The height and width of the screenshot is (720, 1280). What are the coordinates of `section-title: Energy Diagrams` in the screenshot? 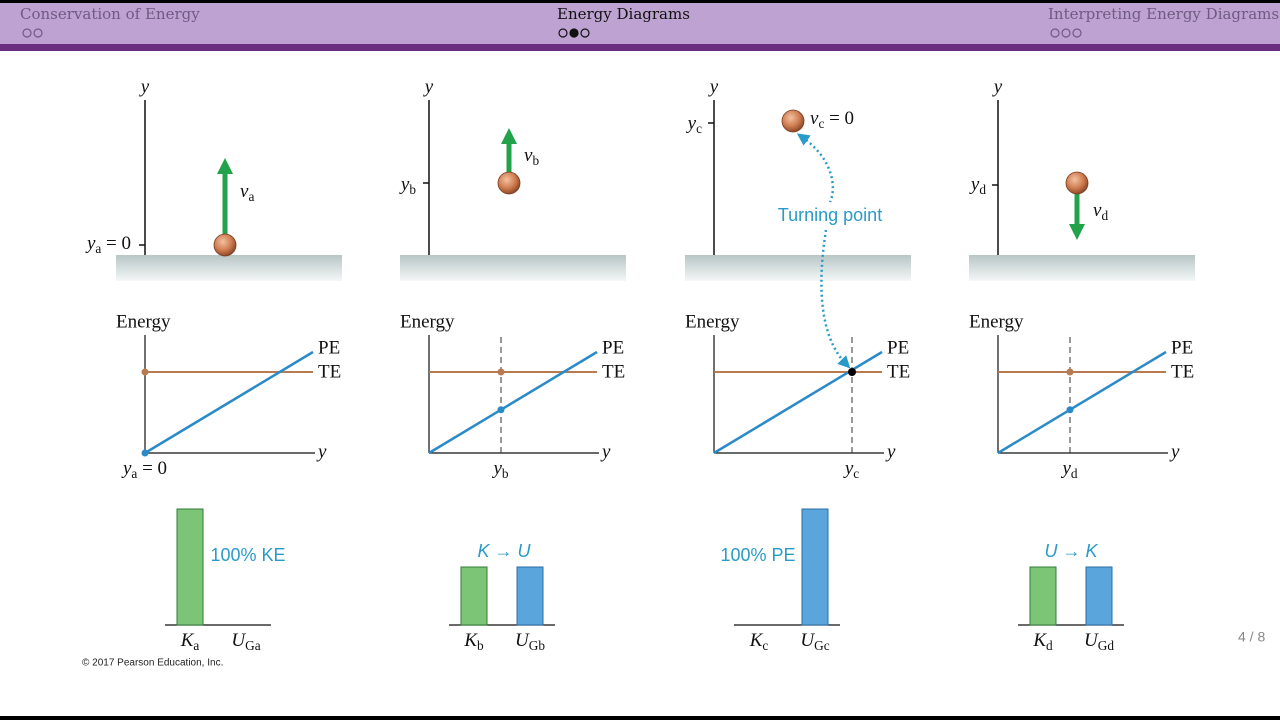 It's located at (623, 14).